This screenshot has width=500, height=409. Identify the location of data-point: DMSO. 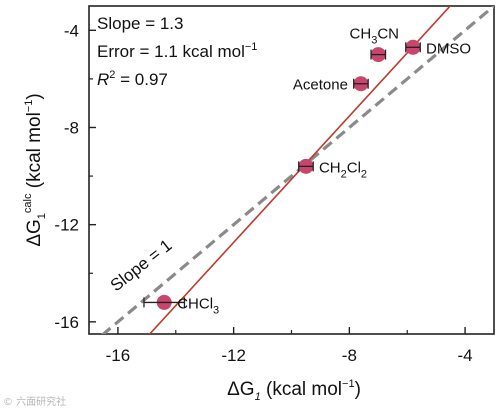
(438, 48).